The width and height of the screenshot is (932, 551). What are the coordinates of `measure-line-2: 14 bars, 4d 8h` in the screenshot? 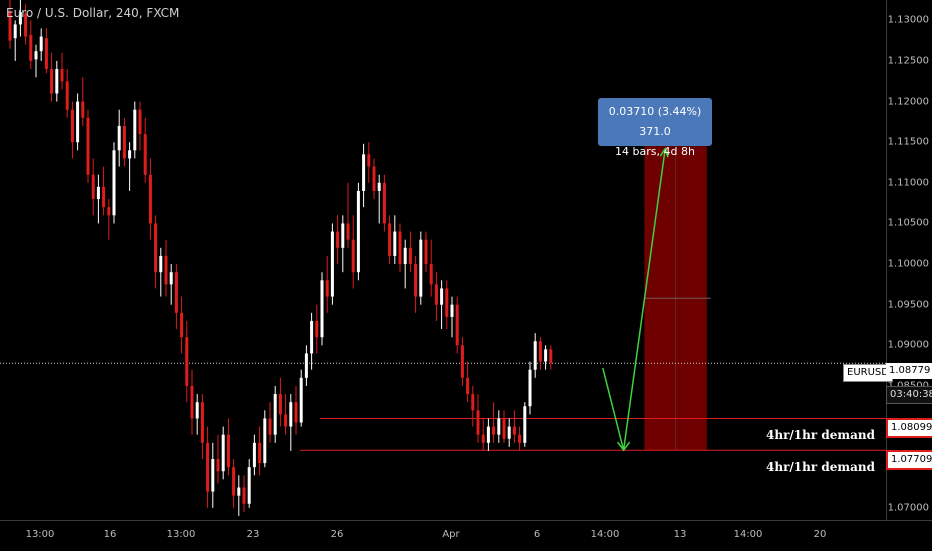 It's located at (655, 151).